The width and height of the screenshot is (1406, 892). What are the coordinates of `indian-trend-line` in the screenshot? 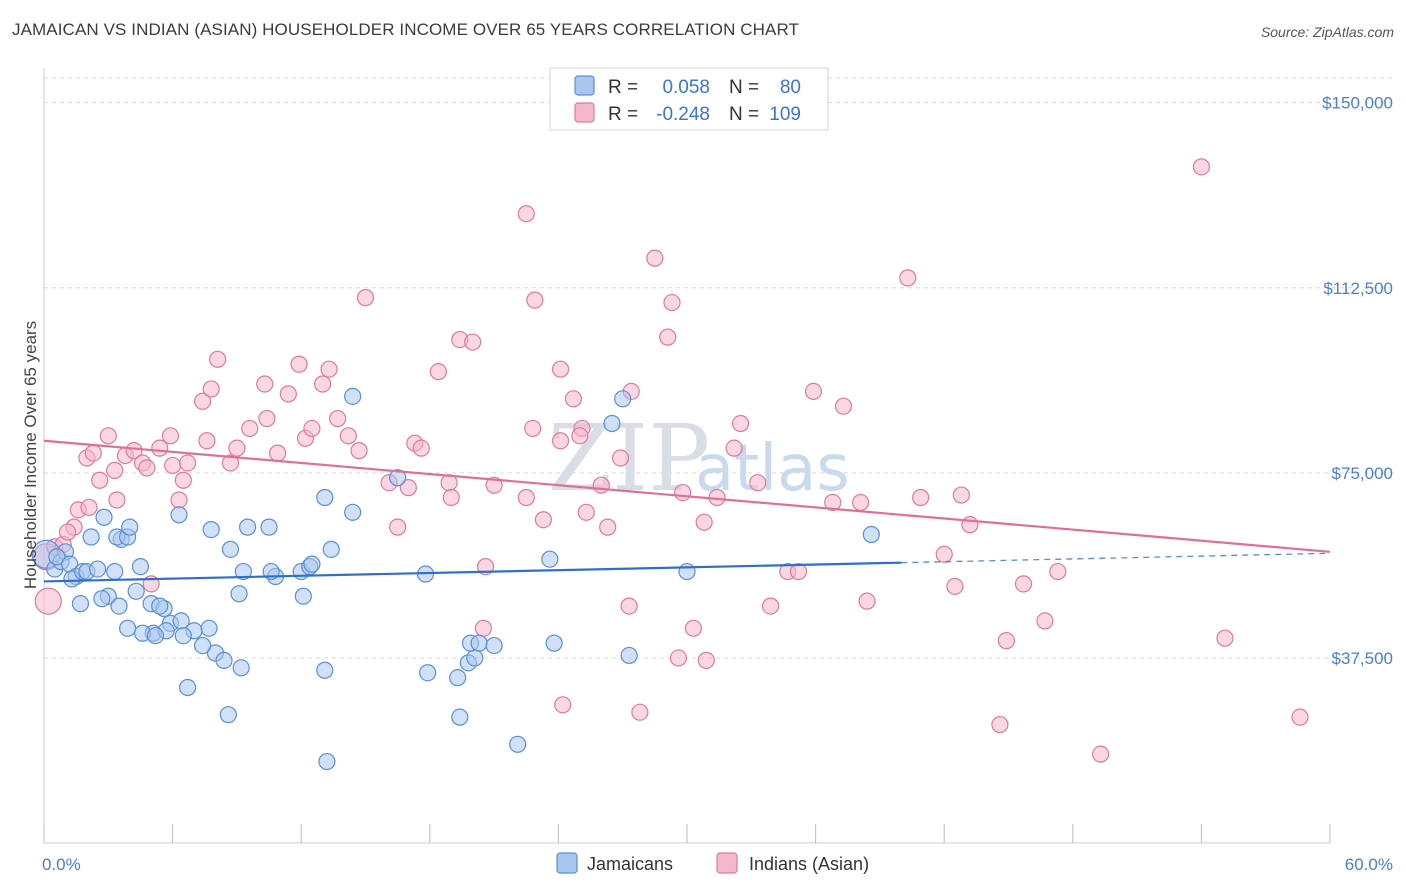 It's located at (687, 496).